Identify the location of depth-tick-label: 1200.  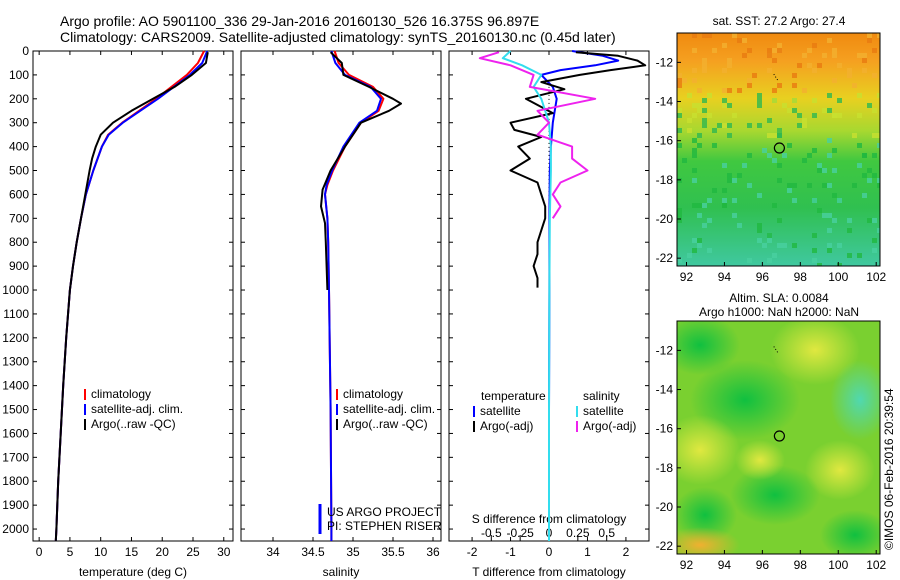
(15, 338).